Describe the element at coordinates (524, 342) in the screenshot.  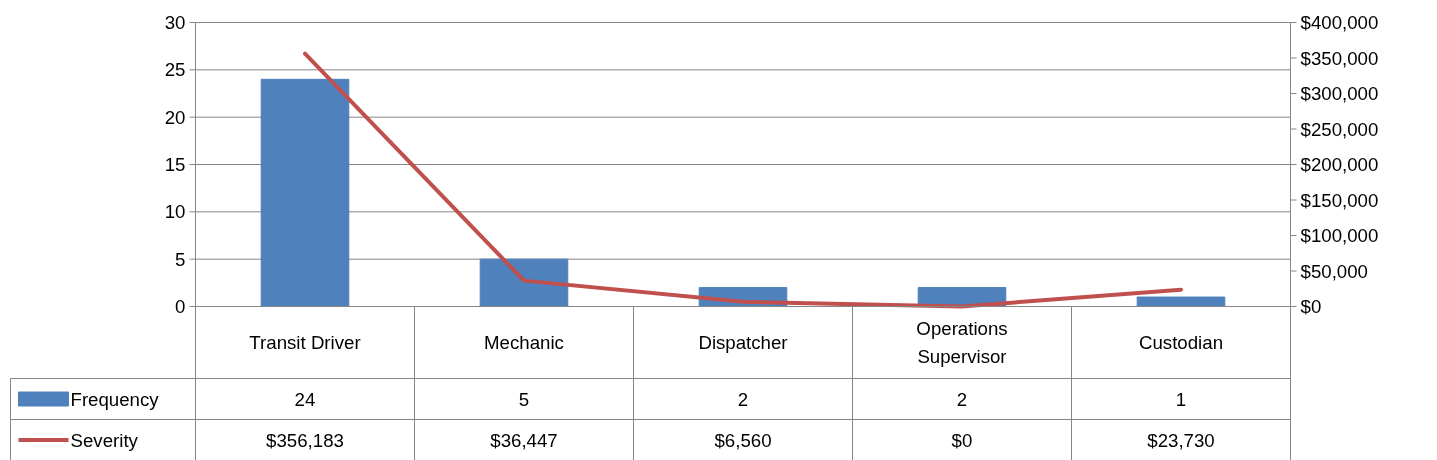
I see `x-tick-label: Mechanic` at that location.